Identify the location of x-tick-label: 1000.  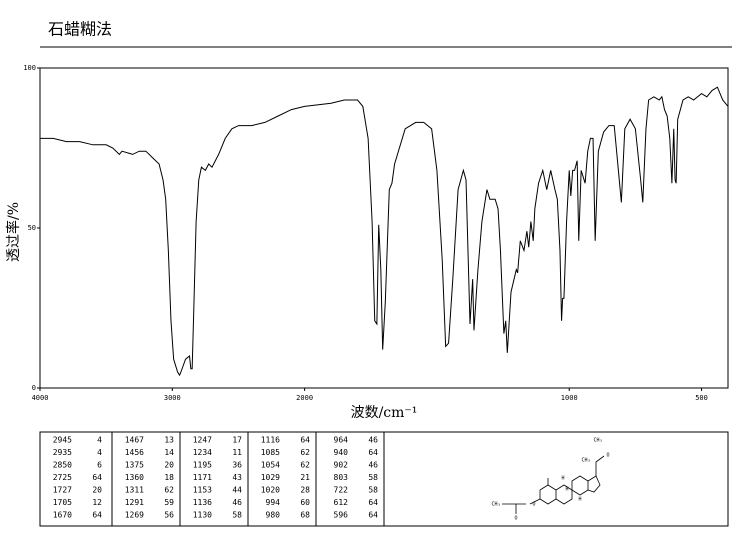
(569, 398).